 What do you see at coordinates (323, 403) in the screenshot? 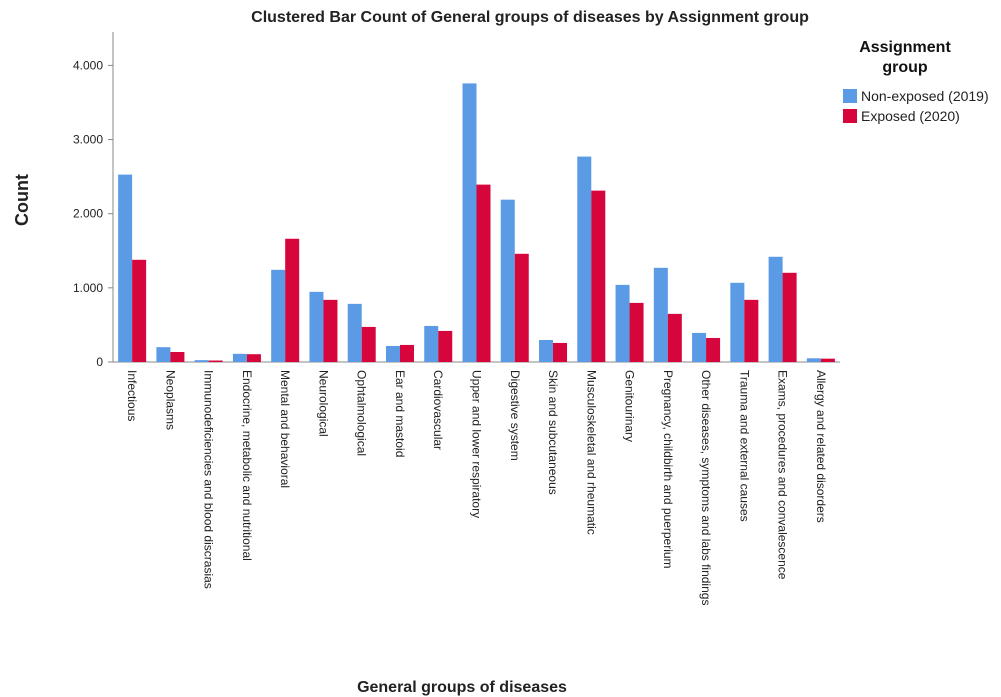
I see `x-tick-label: Neurological` at bounding box center [323, 403].